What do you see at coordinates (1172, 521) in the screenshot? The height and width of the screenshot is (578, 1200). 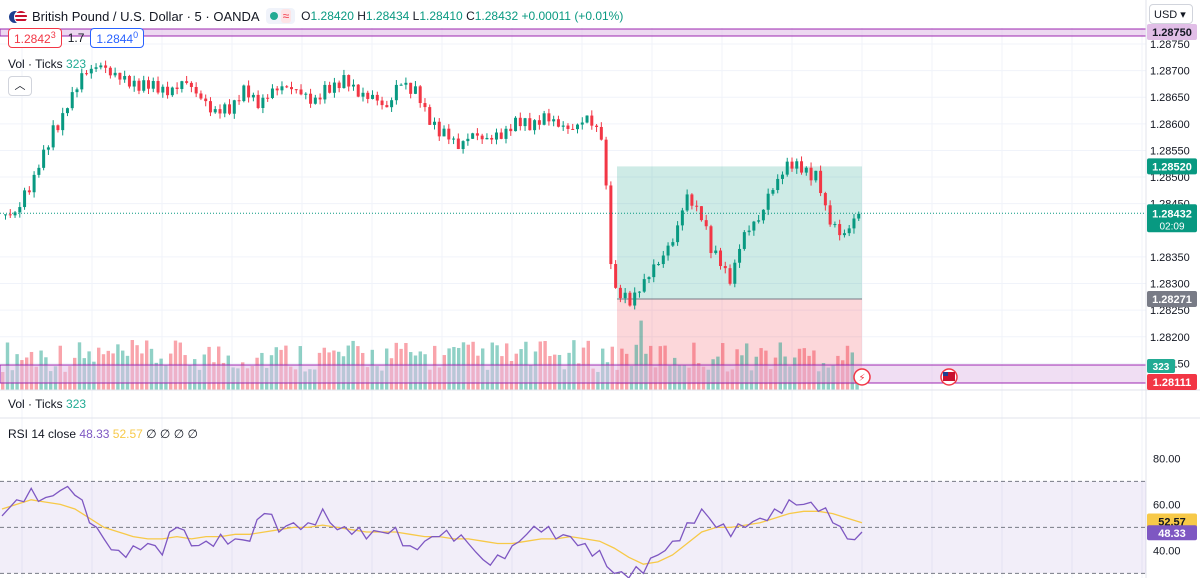 I see `rsi-ma-label-bg` at bounding box center [1172, 521].